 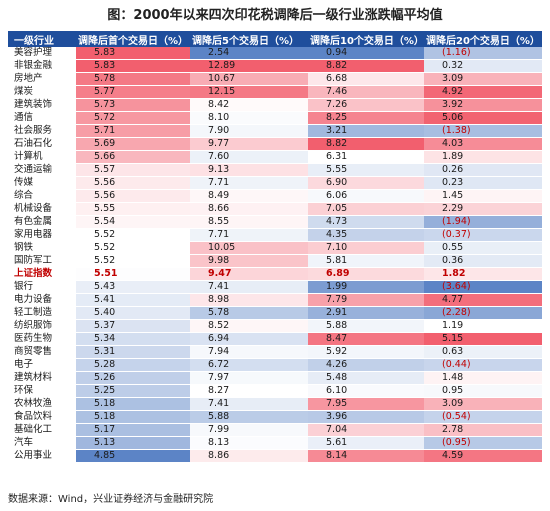 I want to click on cell-day5: 9.13, so click(x=249, y=170).